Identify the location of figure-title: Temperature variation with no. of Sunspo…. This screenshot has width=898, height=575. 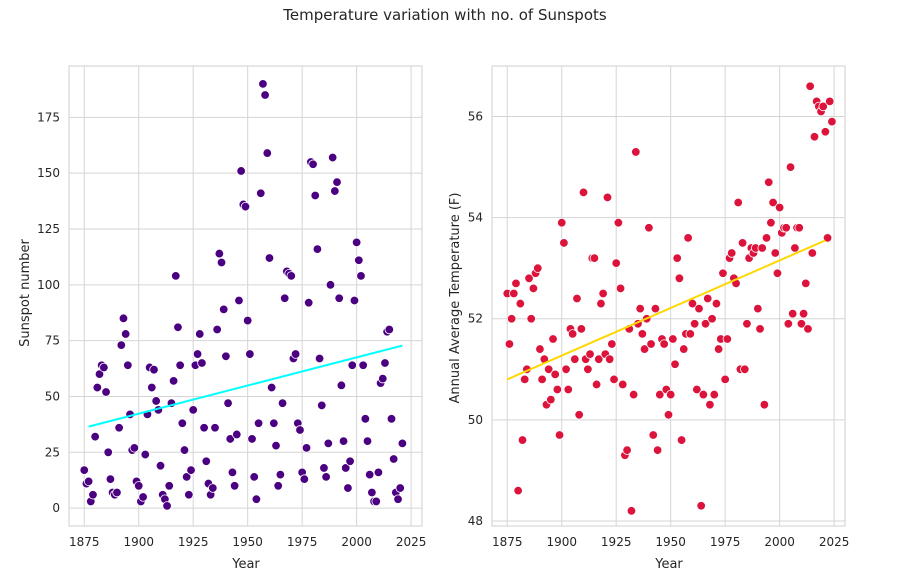
(444, 15).